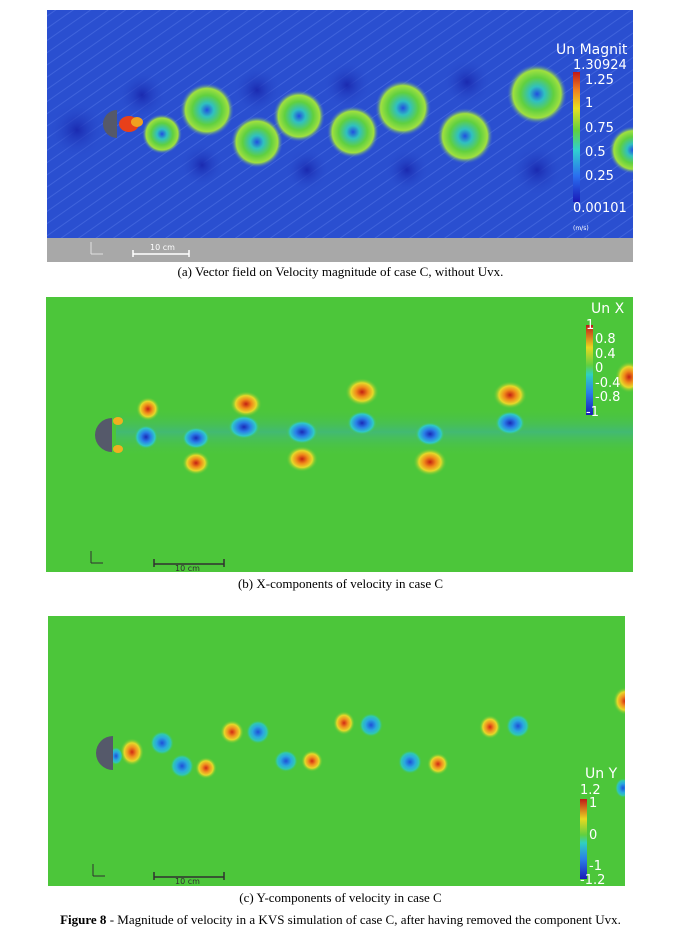  Describe the element at coordinates (589, 370) in the screenshot. I see `colorbar-b` at that location.